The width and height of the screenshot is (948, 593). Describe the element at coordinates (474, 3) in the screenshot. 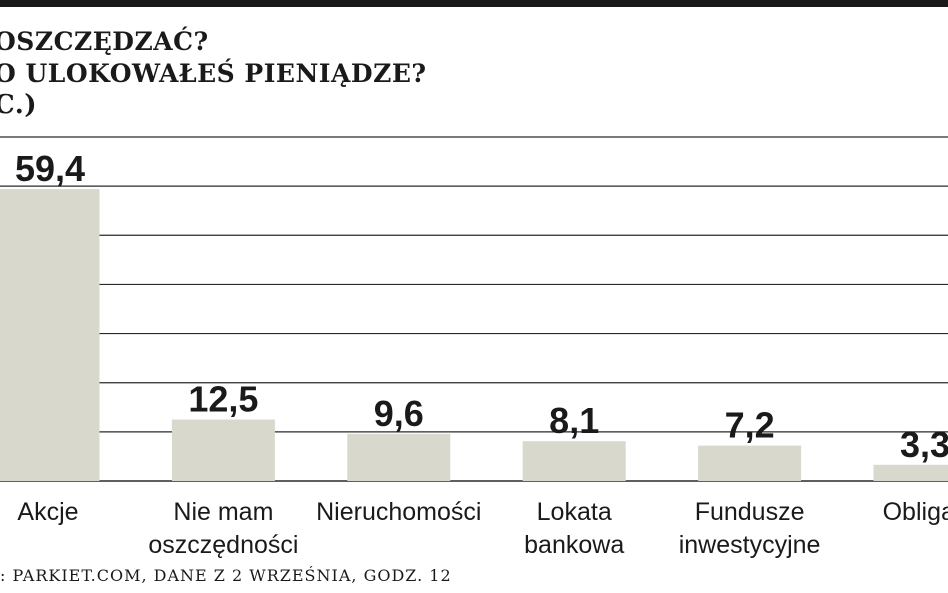

I see `top-rule` at that location.